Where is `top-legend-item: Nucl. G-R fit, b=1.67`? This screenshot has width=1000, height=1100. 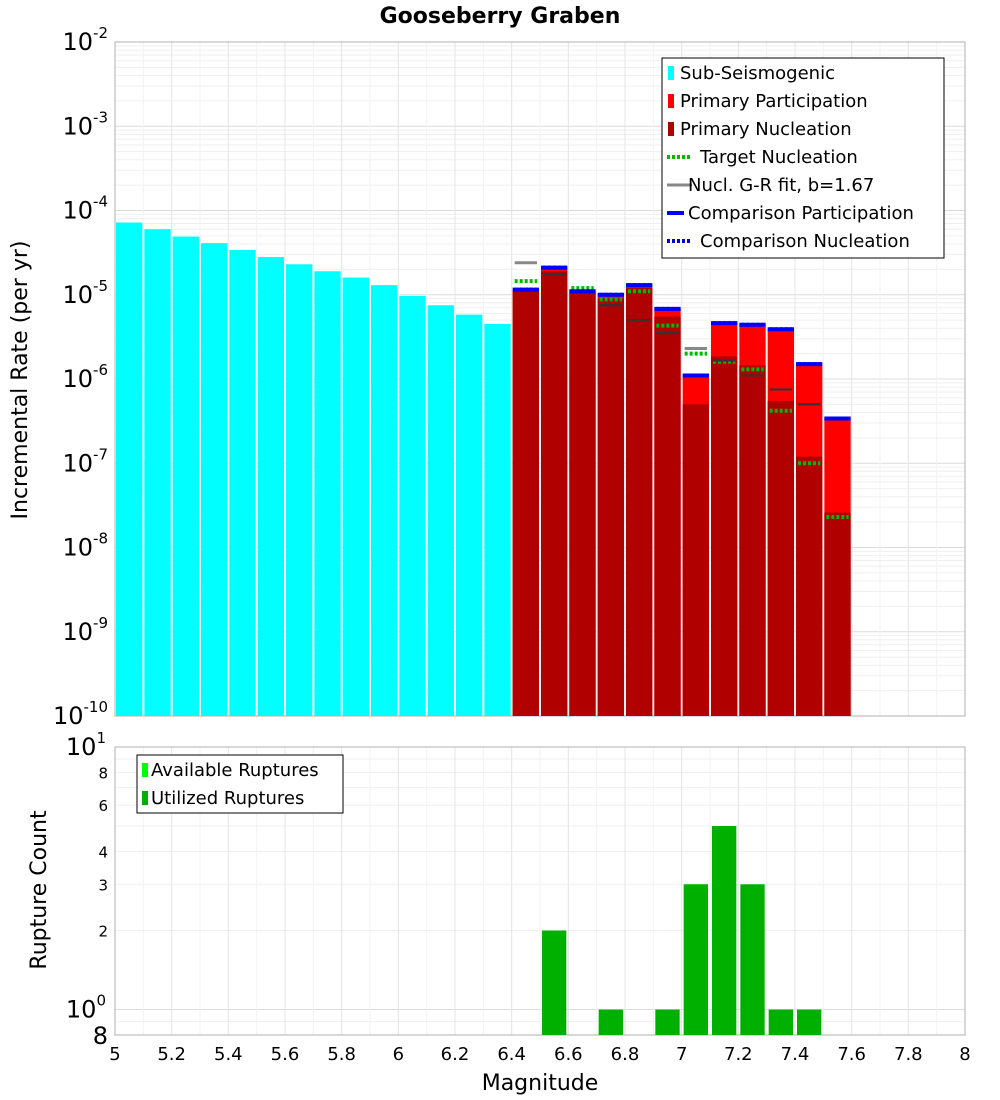 top-legend-item: Nucl. G-R fit, b=1.67 is located at coordinates (770, 185).